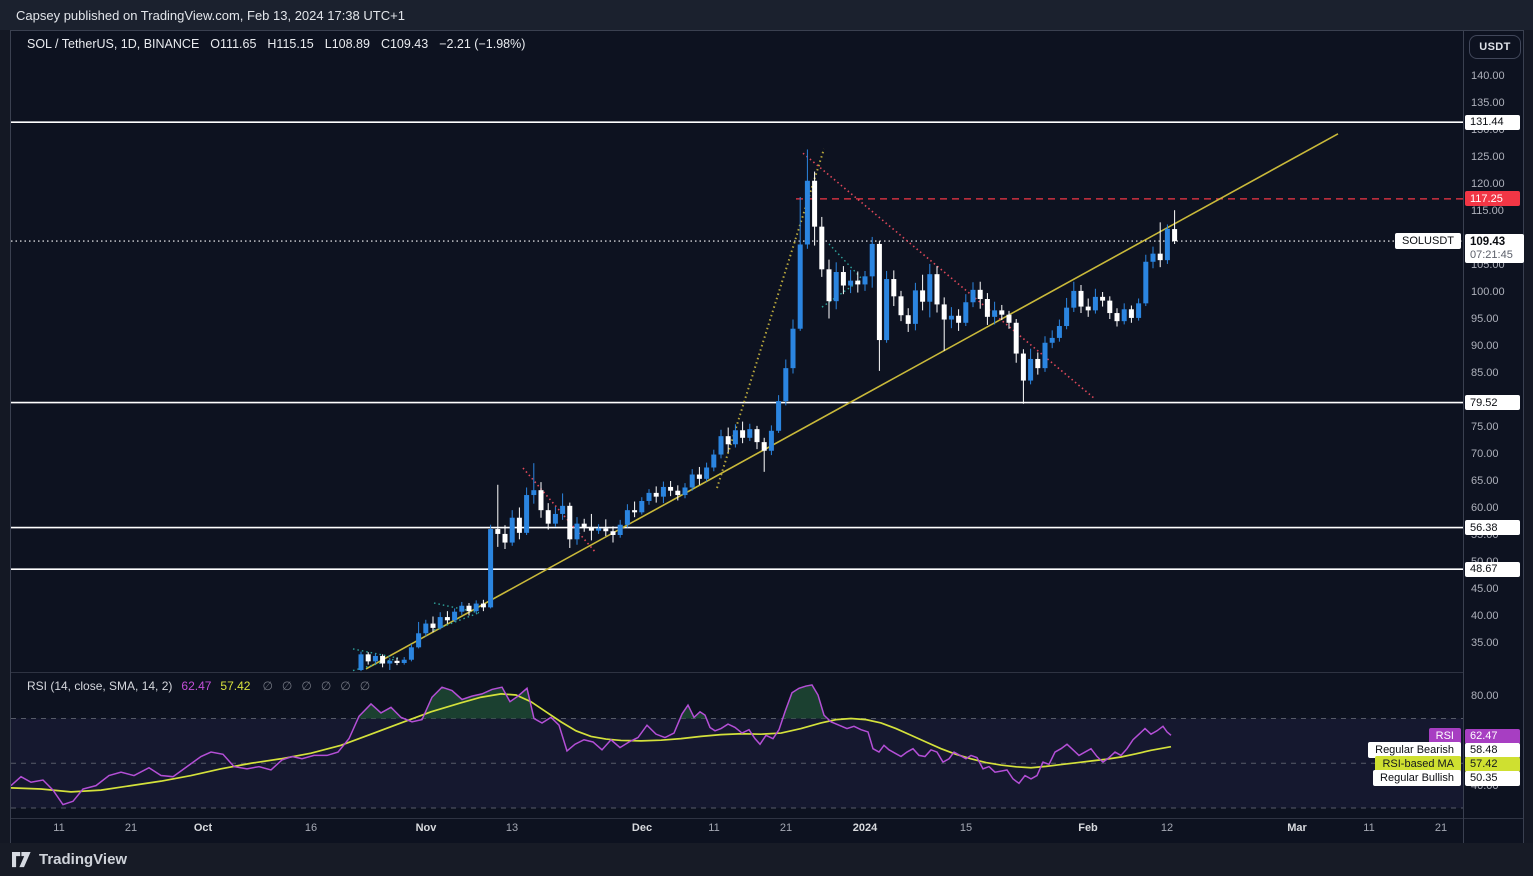  Describe the element at coordinates (311, 828) in the screenshot. I see `time-axis-label: 16` at that location.